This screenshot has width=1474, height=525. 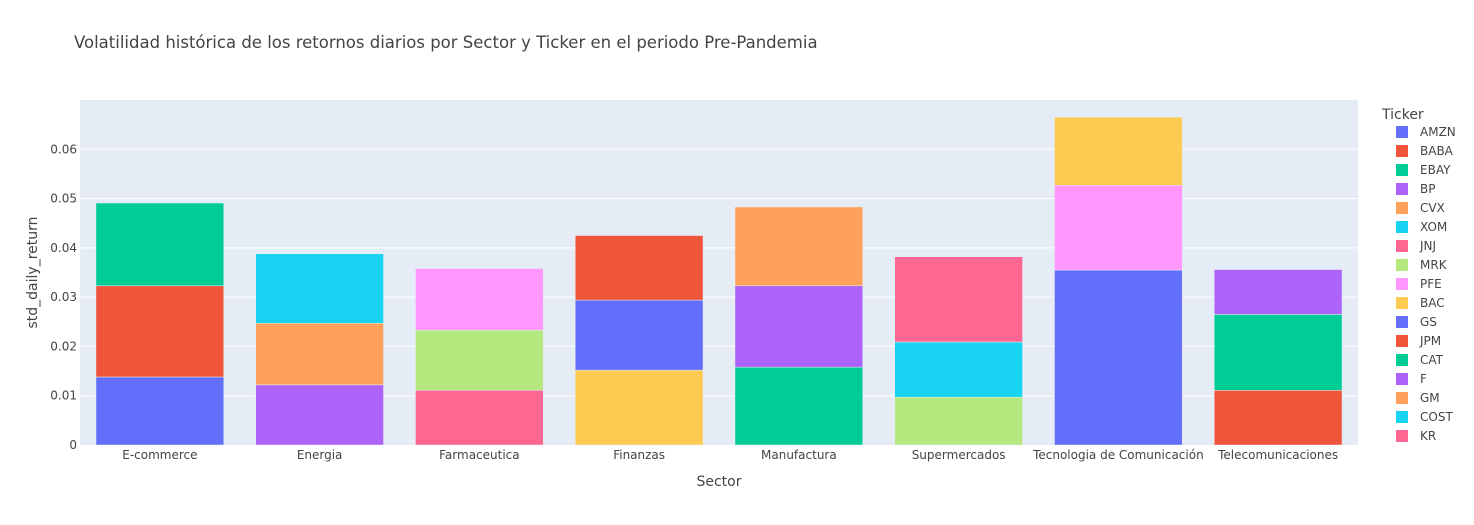 What do you see at coordinates (1427, 246) in the screenshot?
I see `legend-label: JNJ` at bounding box center [1427, 246].